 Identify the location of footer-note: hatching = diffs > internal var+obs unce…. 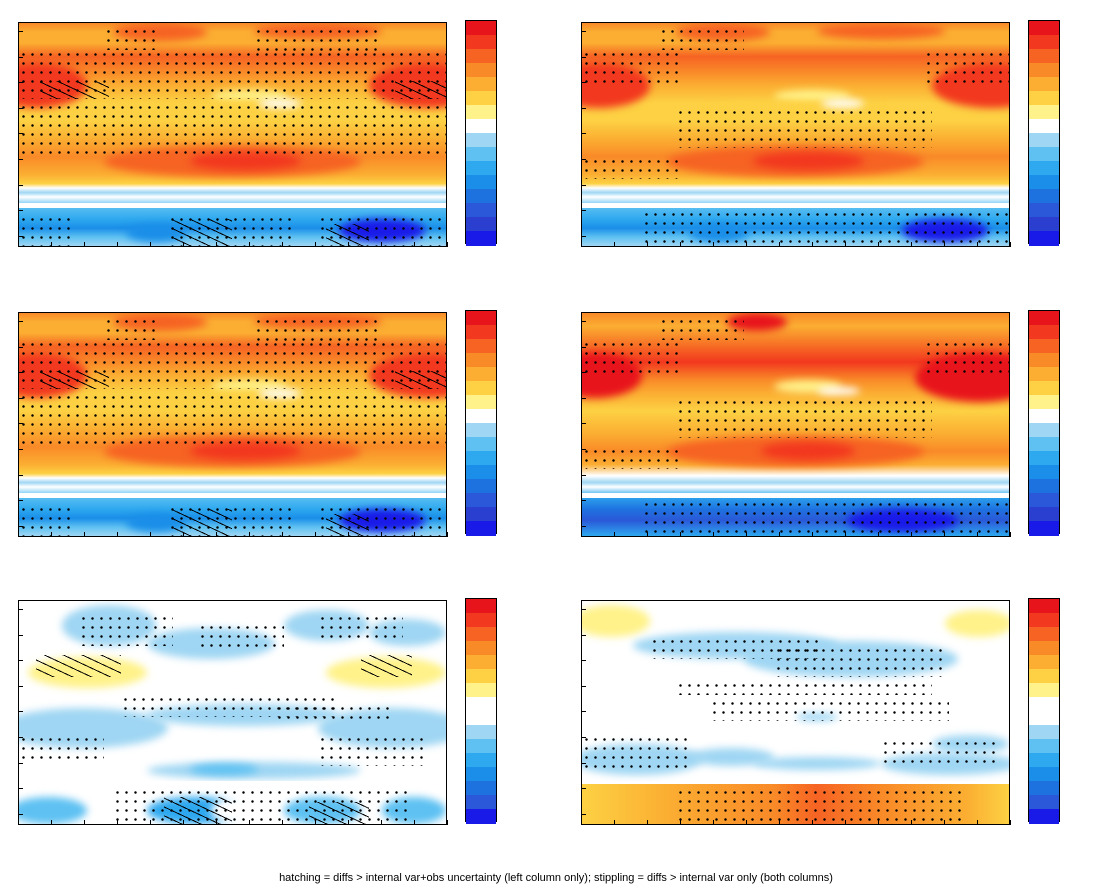
(556, 878).